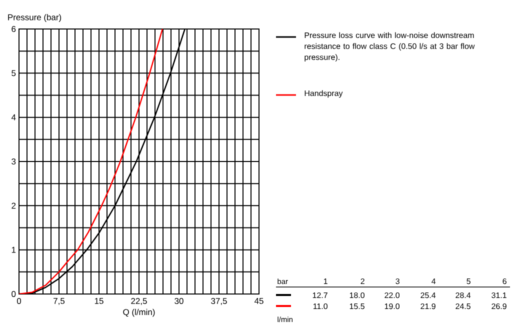  Describe the element at coordinates (13, 117) in the screenshot. I see `y-tick-label: 4` at that location.